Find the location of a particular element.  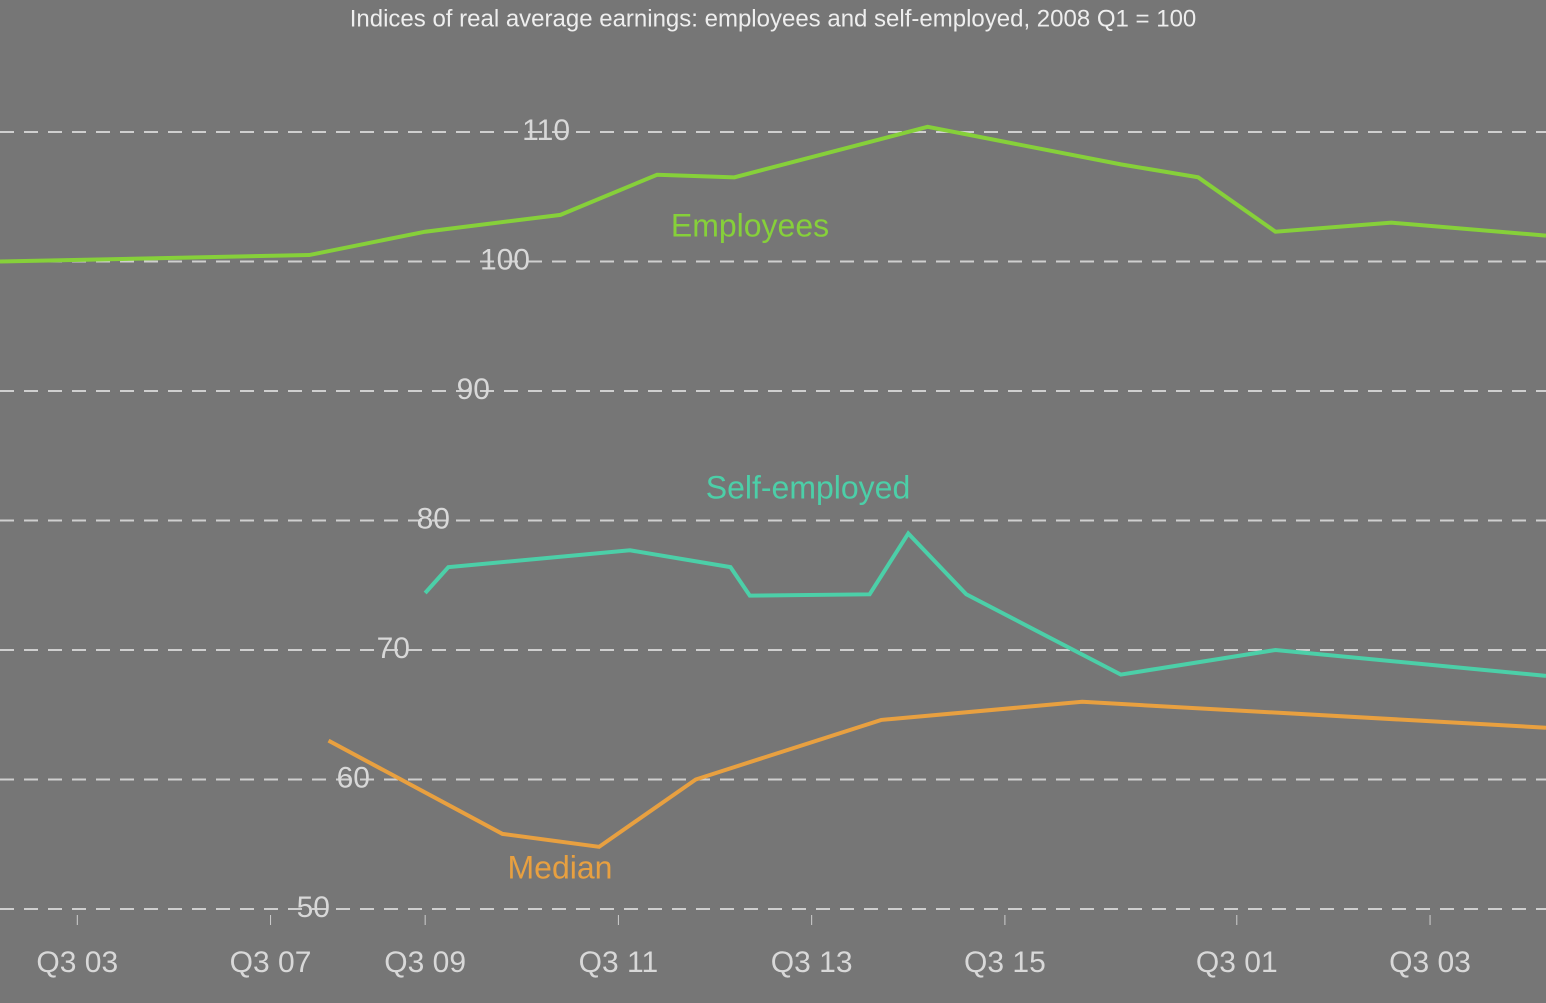

x-tick-label: Q3 09 is located at coordinates (425, 962).